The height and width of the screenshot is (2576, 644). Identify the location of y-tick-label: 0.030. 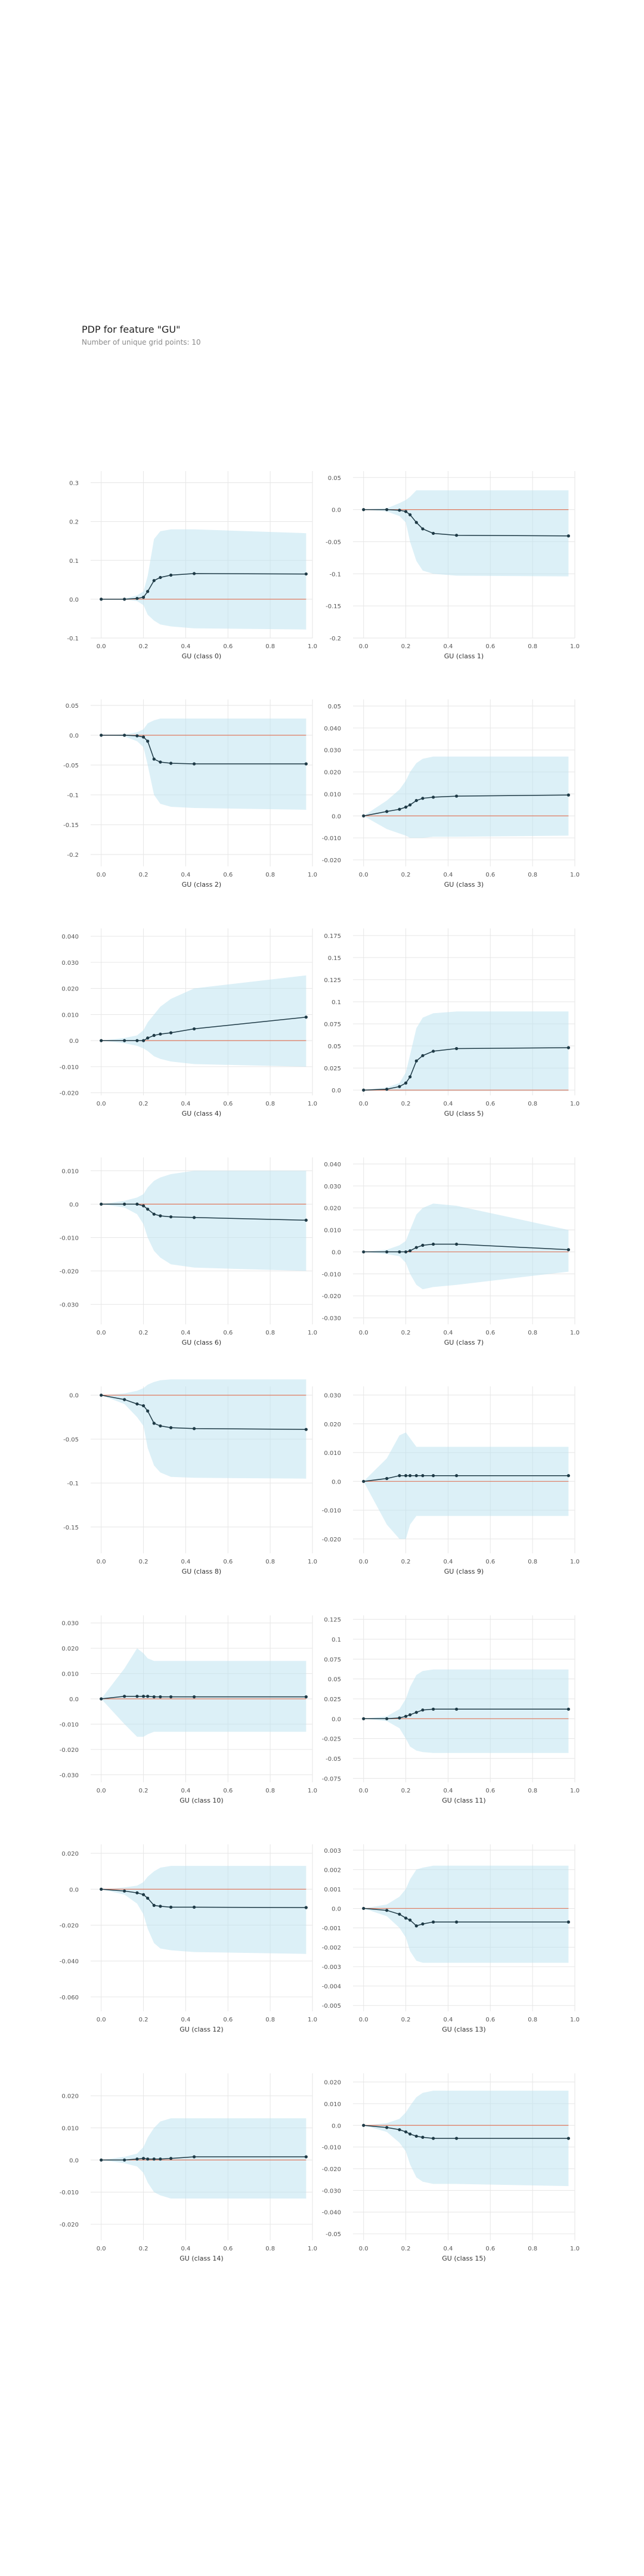
(332, 1187).